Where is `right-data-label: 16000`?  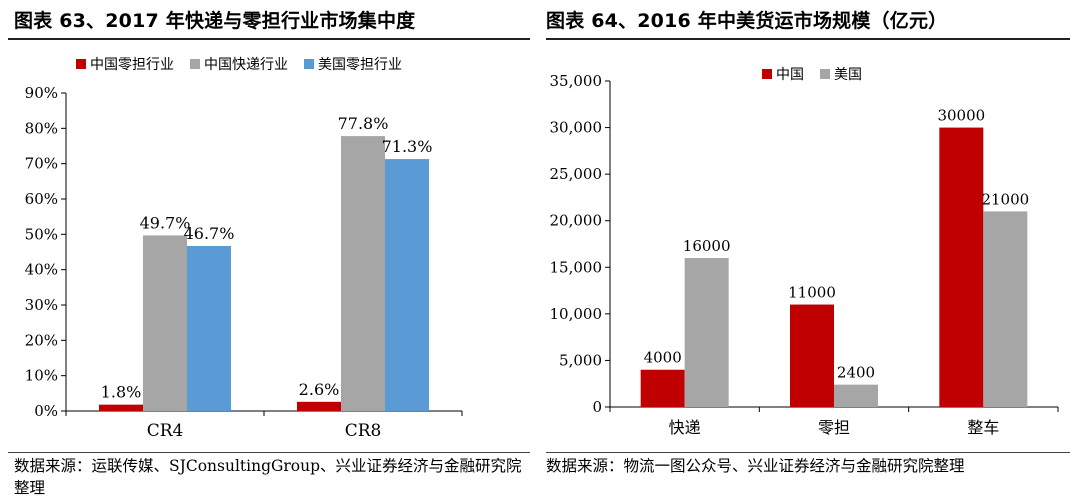
right-data-label: 16000 is located at coordinates (707, 246).